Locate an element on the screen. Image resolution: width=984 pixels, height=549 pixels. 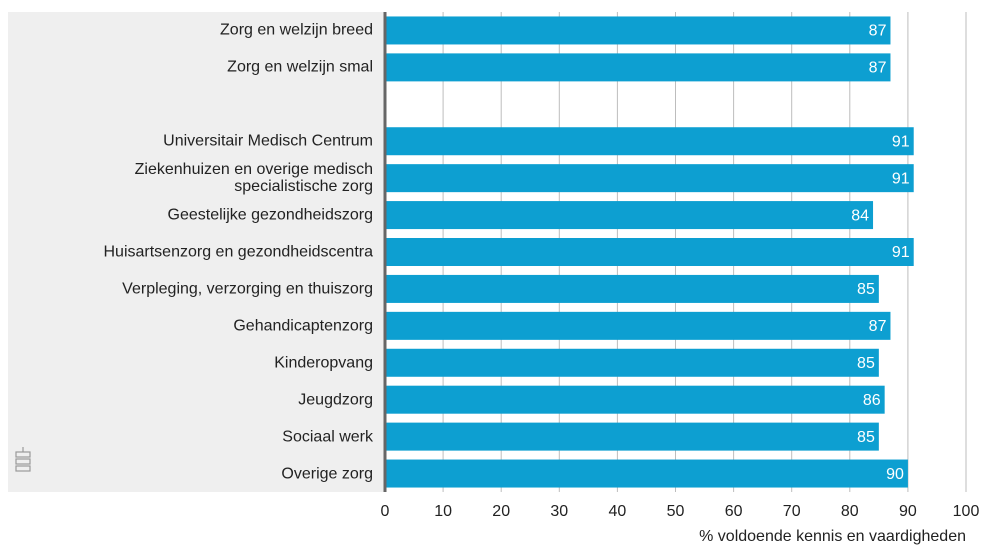
value-label: 84 is located at coordinates (860, 215).